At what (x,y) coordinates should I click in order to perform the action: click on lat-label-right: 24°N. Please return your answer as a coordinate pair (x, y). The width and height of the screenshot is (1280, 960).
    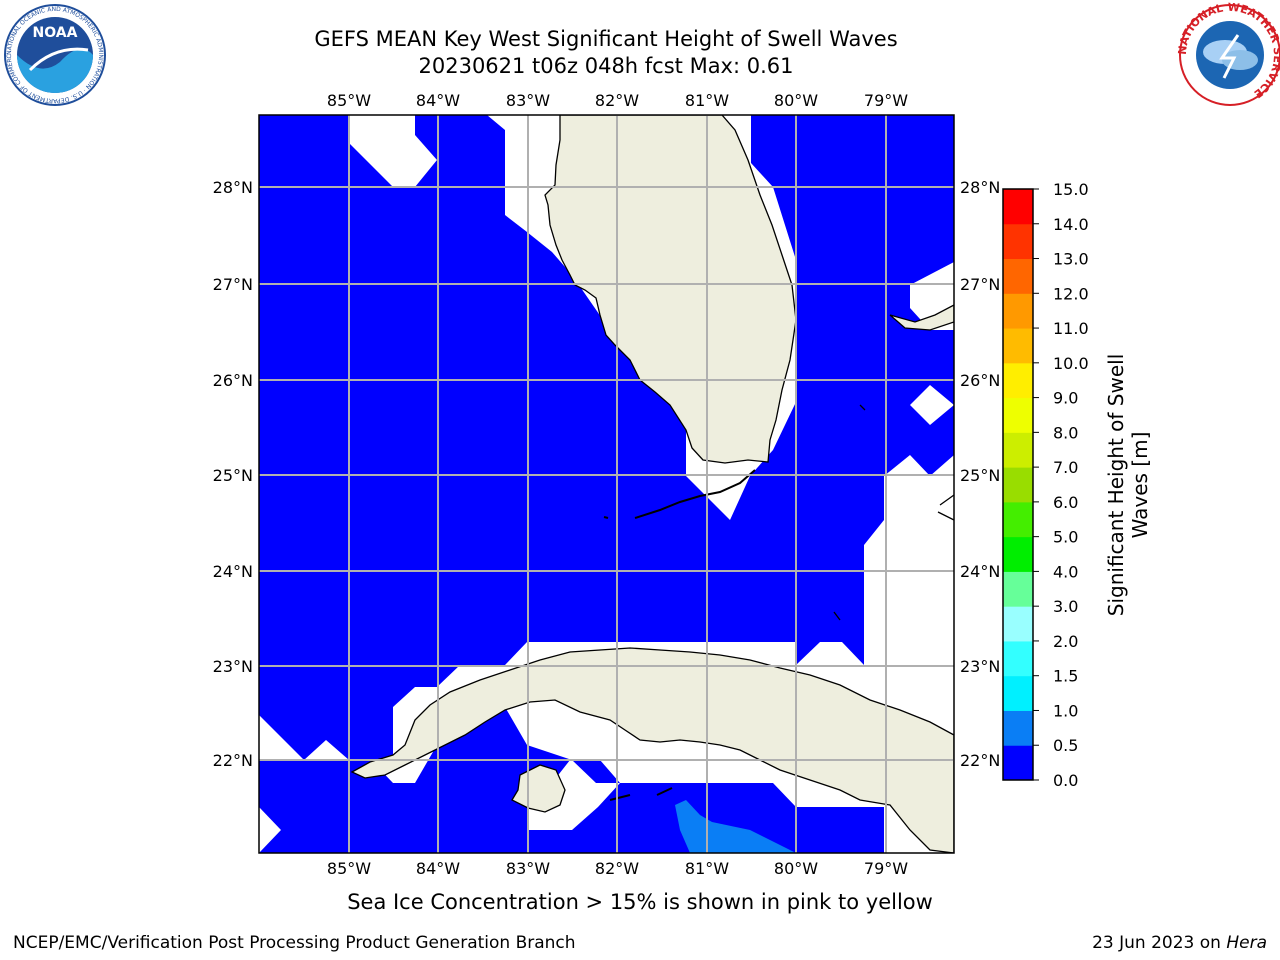
    Looking at the image, I should click on (980, 571).